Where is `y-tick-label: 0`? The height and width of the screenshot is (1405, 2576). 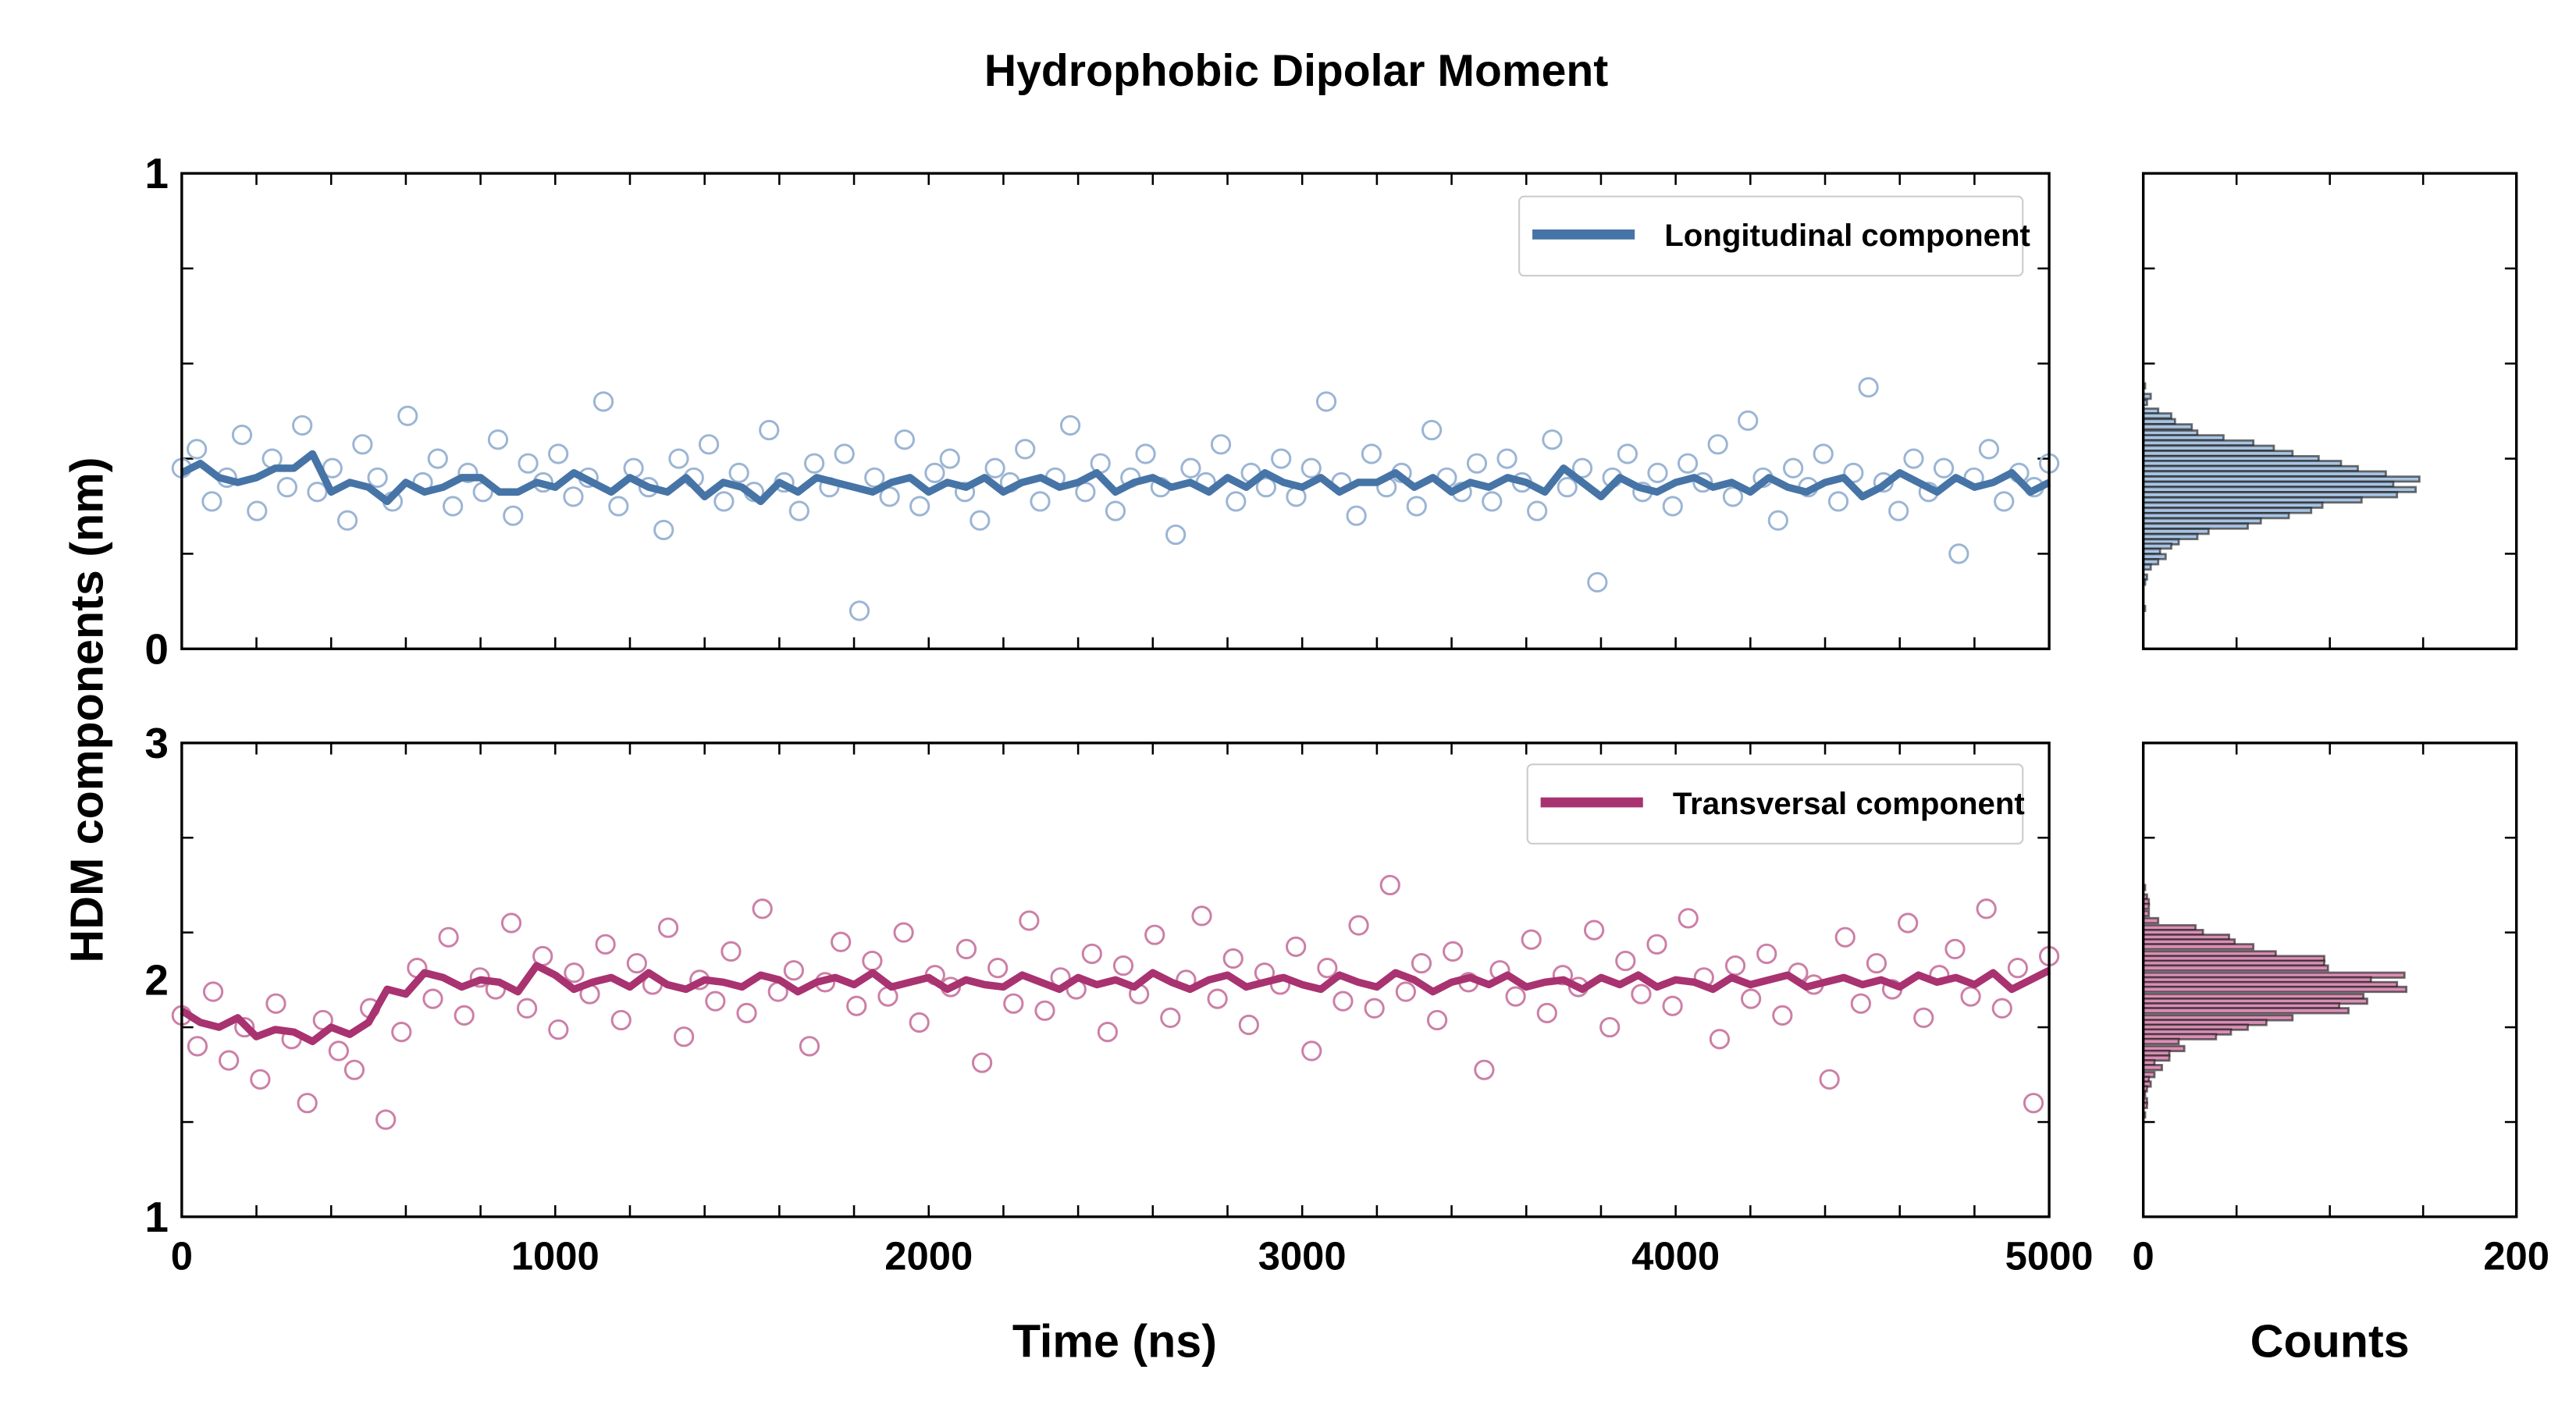 y-tick-label: 0 is located at coordinates (156, 648).